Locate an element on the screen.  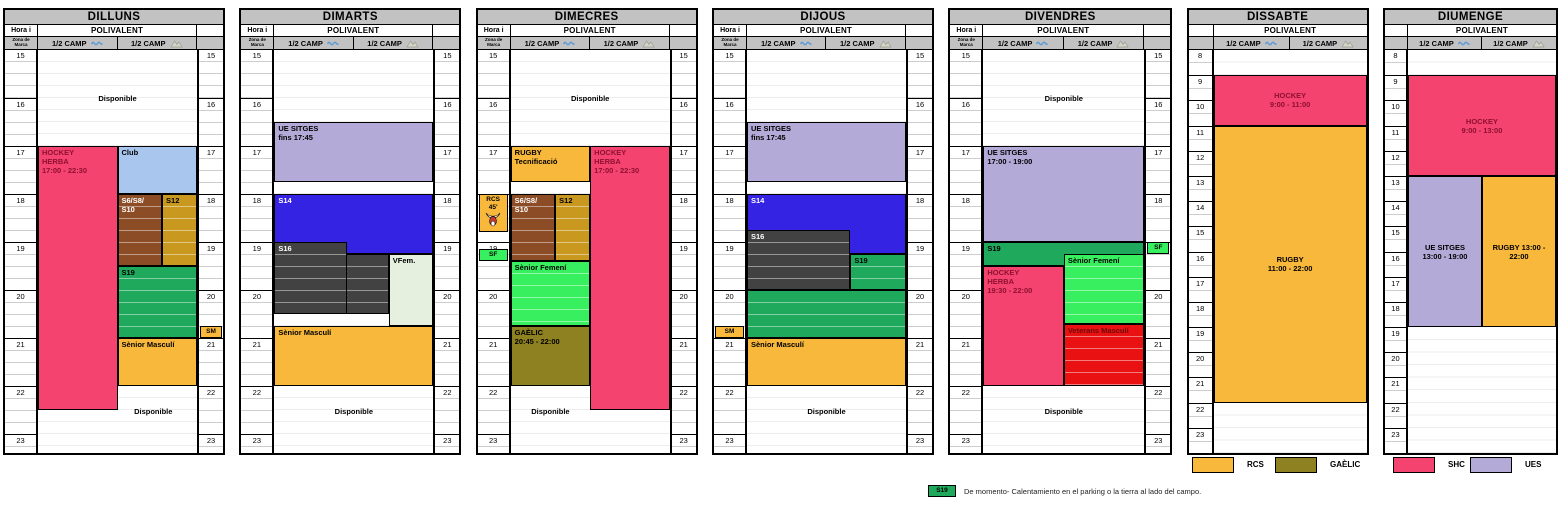
hour-cell: 14 is located at coordinates (1395, 214).